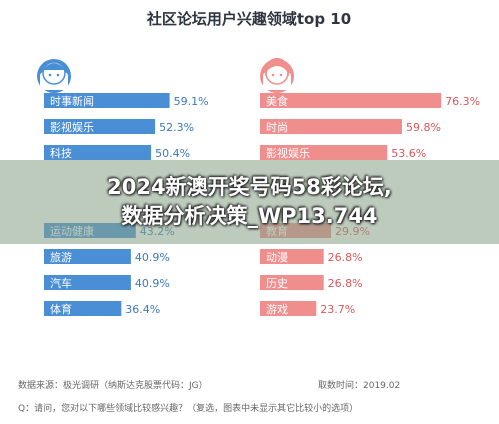 The width and height of the screenshot is (499, 424). I want to click on value-label-female-2: 53.6%, so click(408, 153).